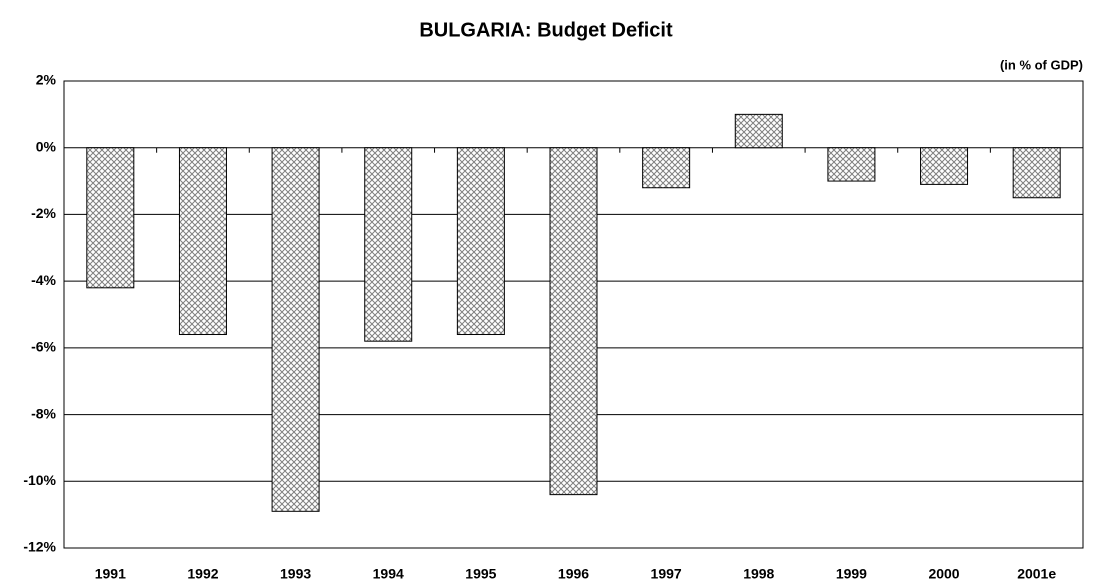 Image resolution: width=1093 pixels, height=583 pixels. What do you see at coordinates (573, 574) in the screenshot?
I see `x-tick-label: 1996` at bounding box center [573, 574].